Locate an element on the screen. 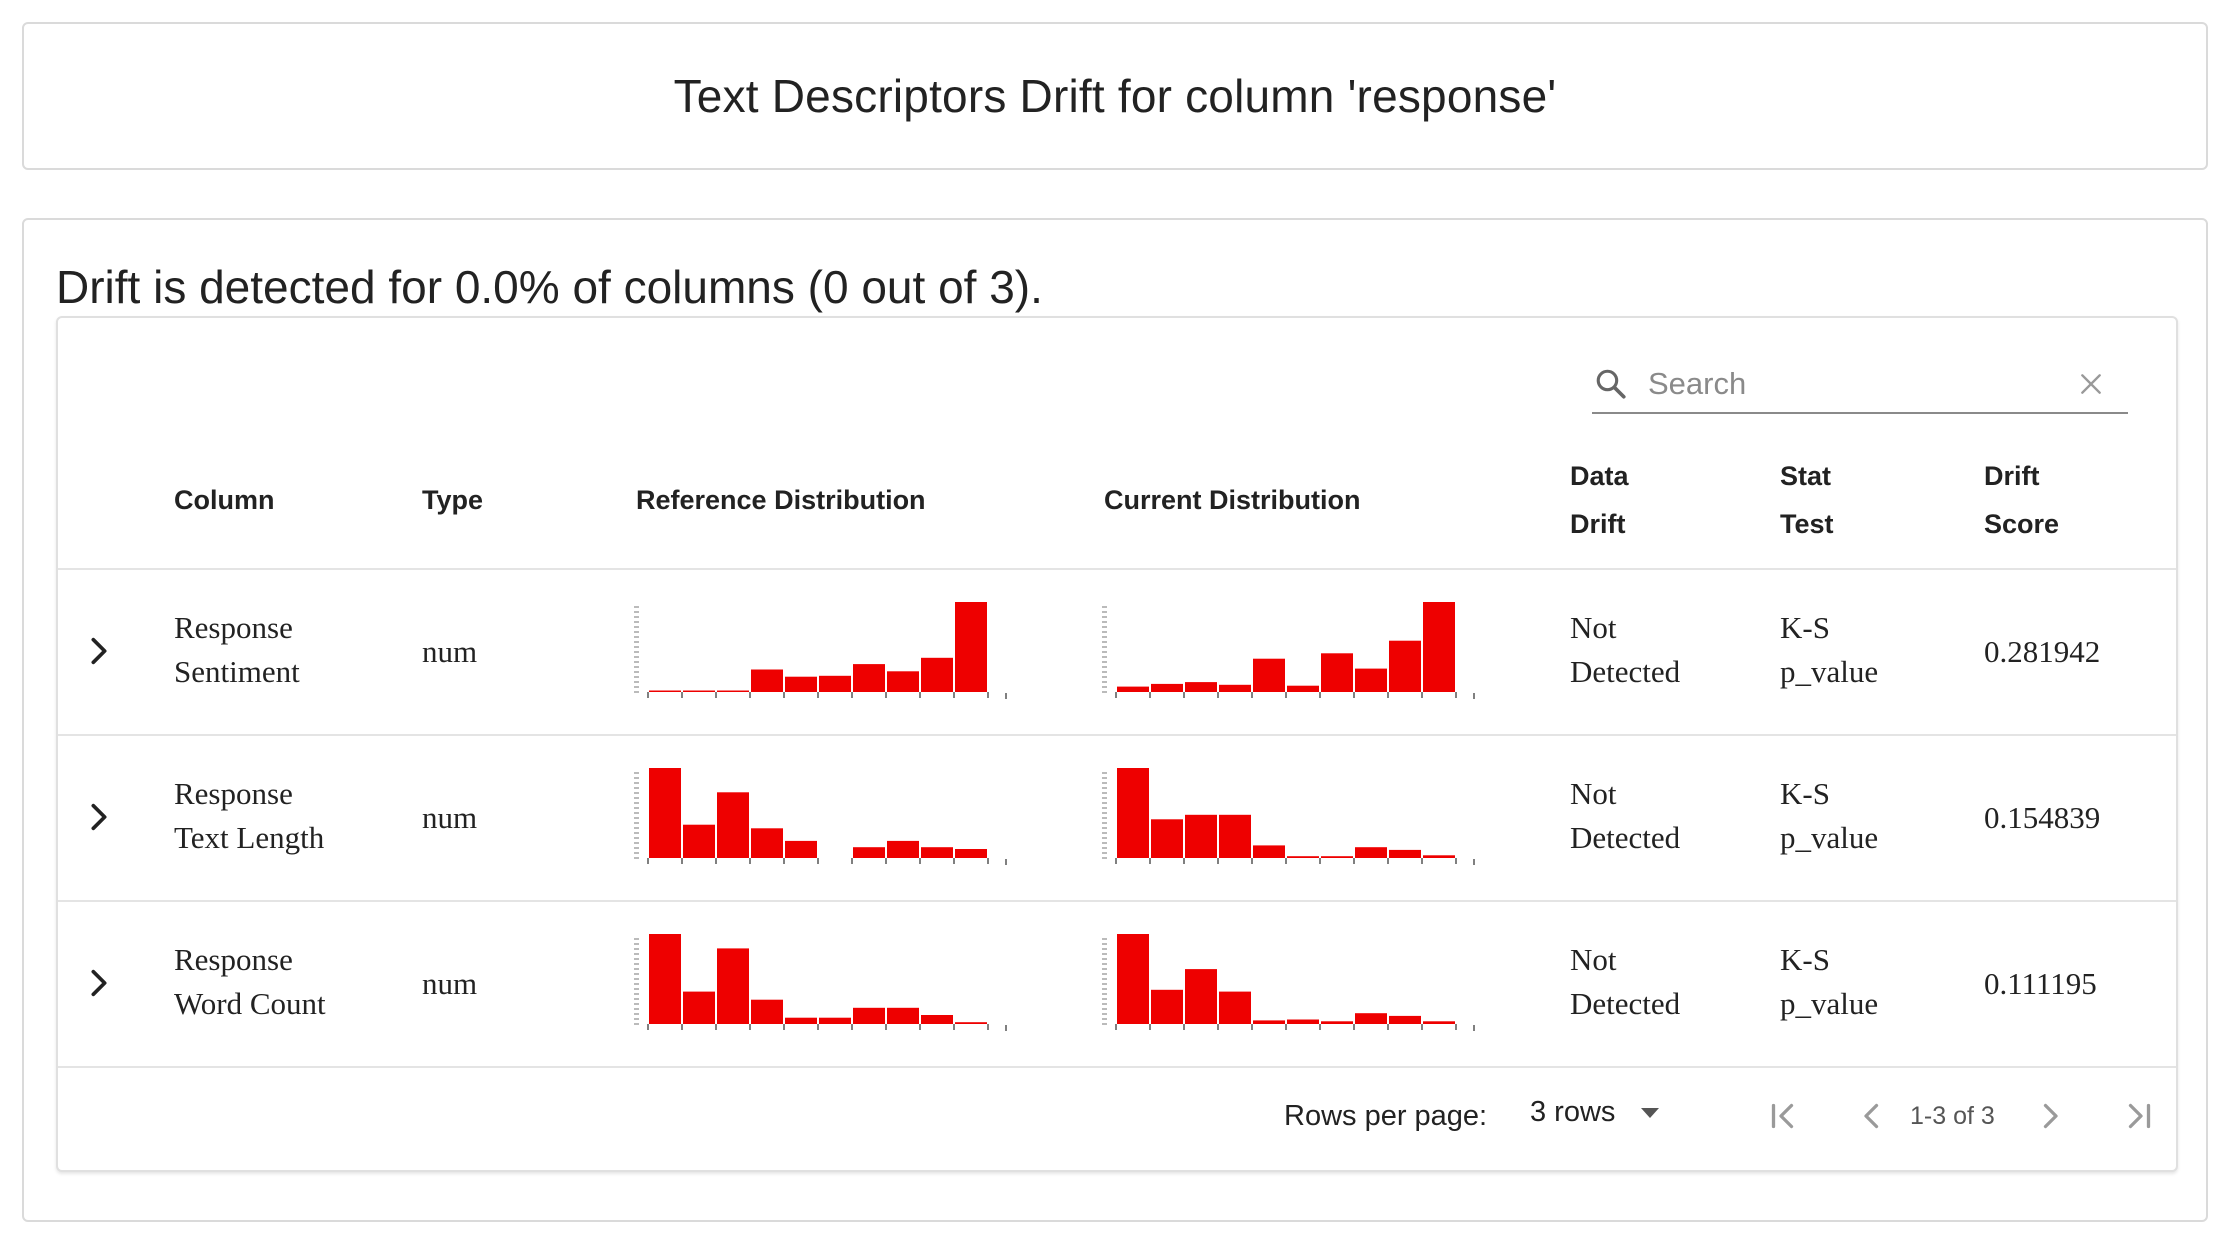 The image size is (2224, 1244). search-input is located at coordinates (1858, 384).